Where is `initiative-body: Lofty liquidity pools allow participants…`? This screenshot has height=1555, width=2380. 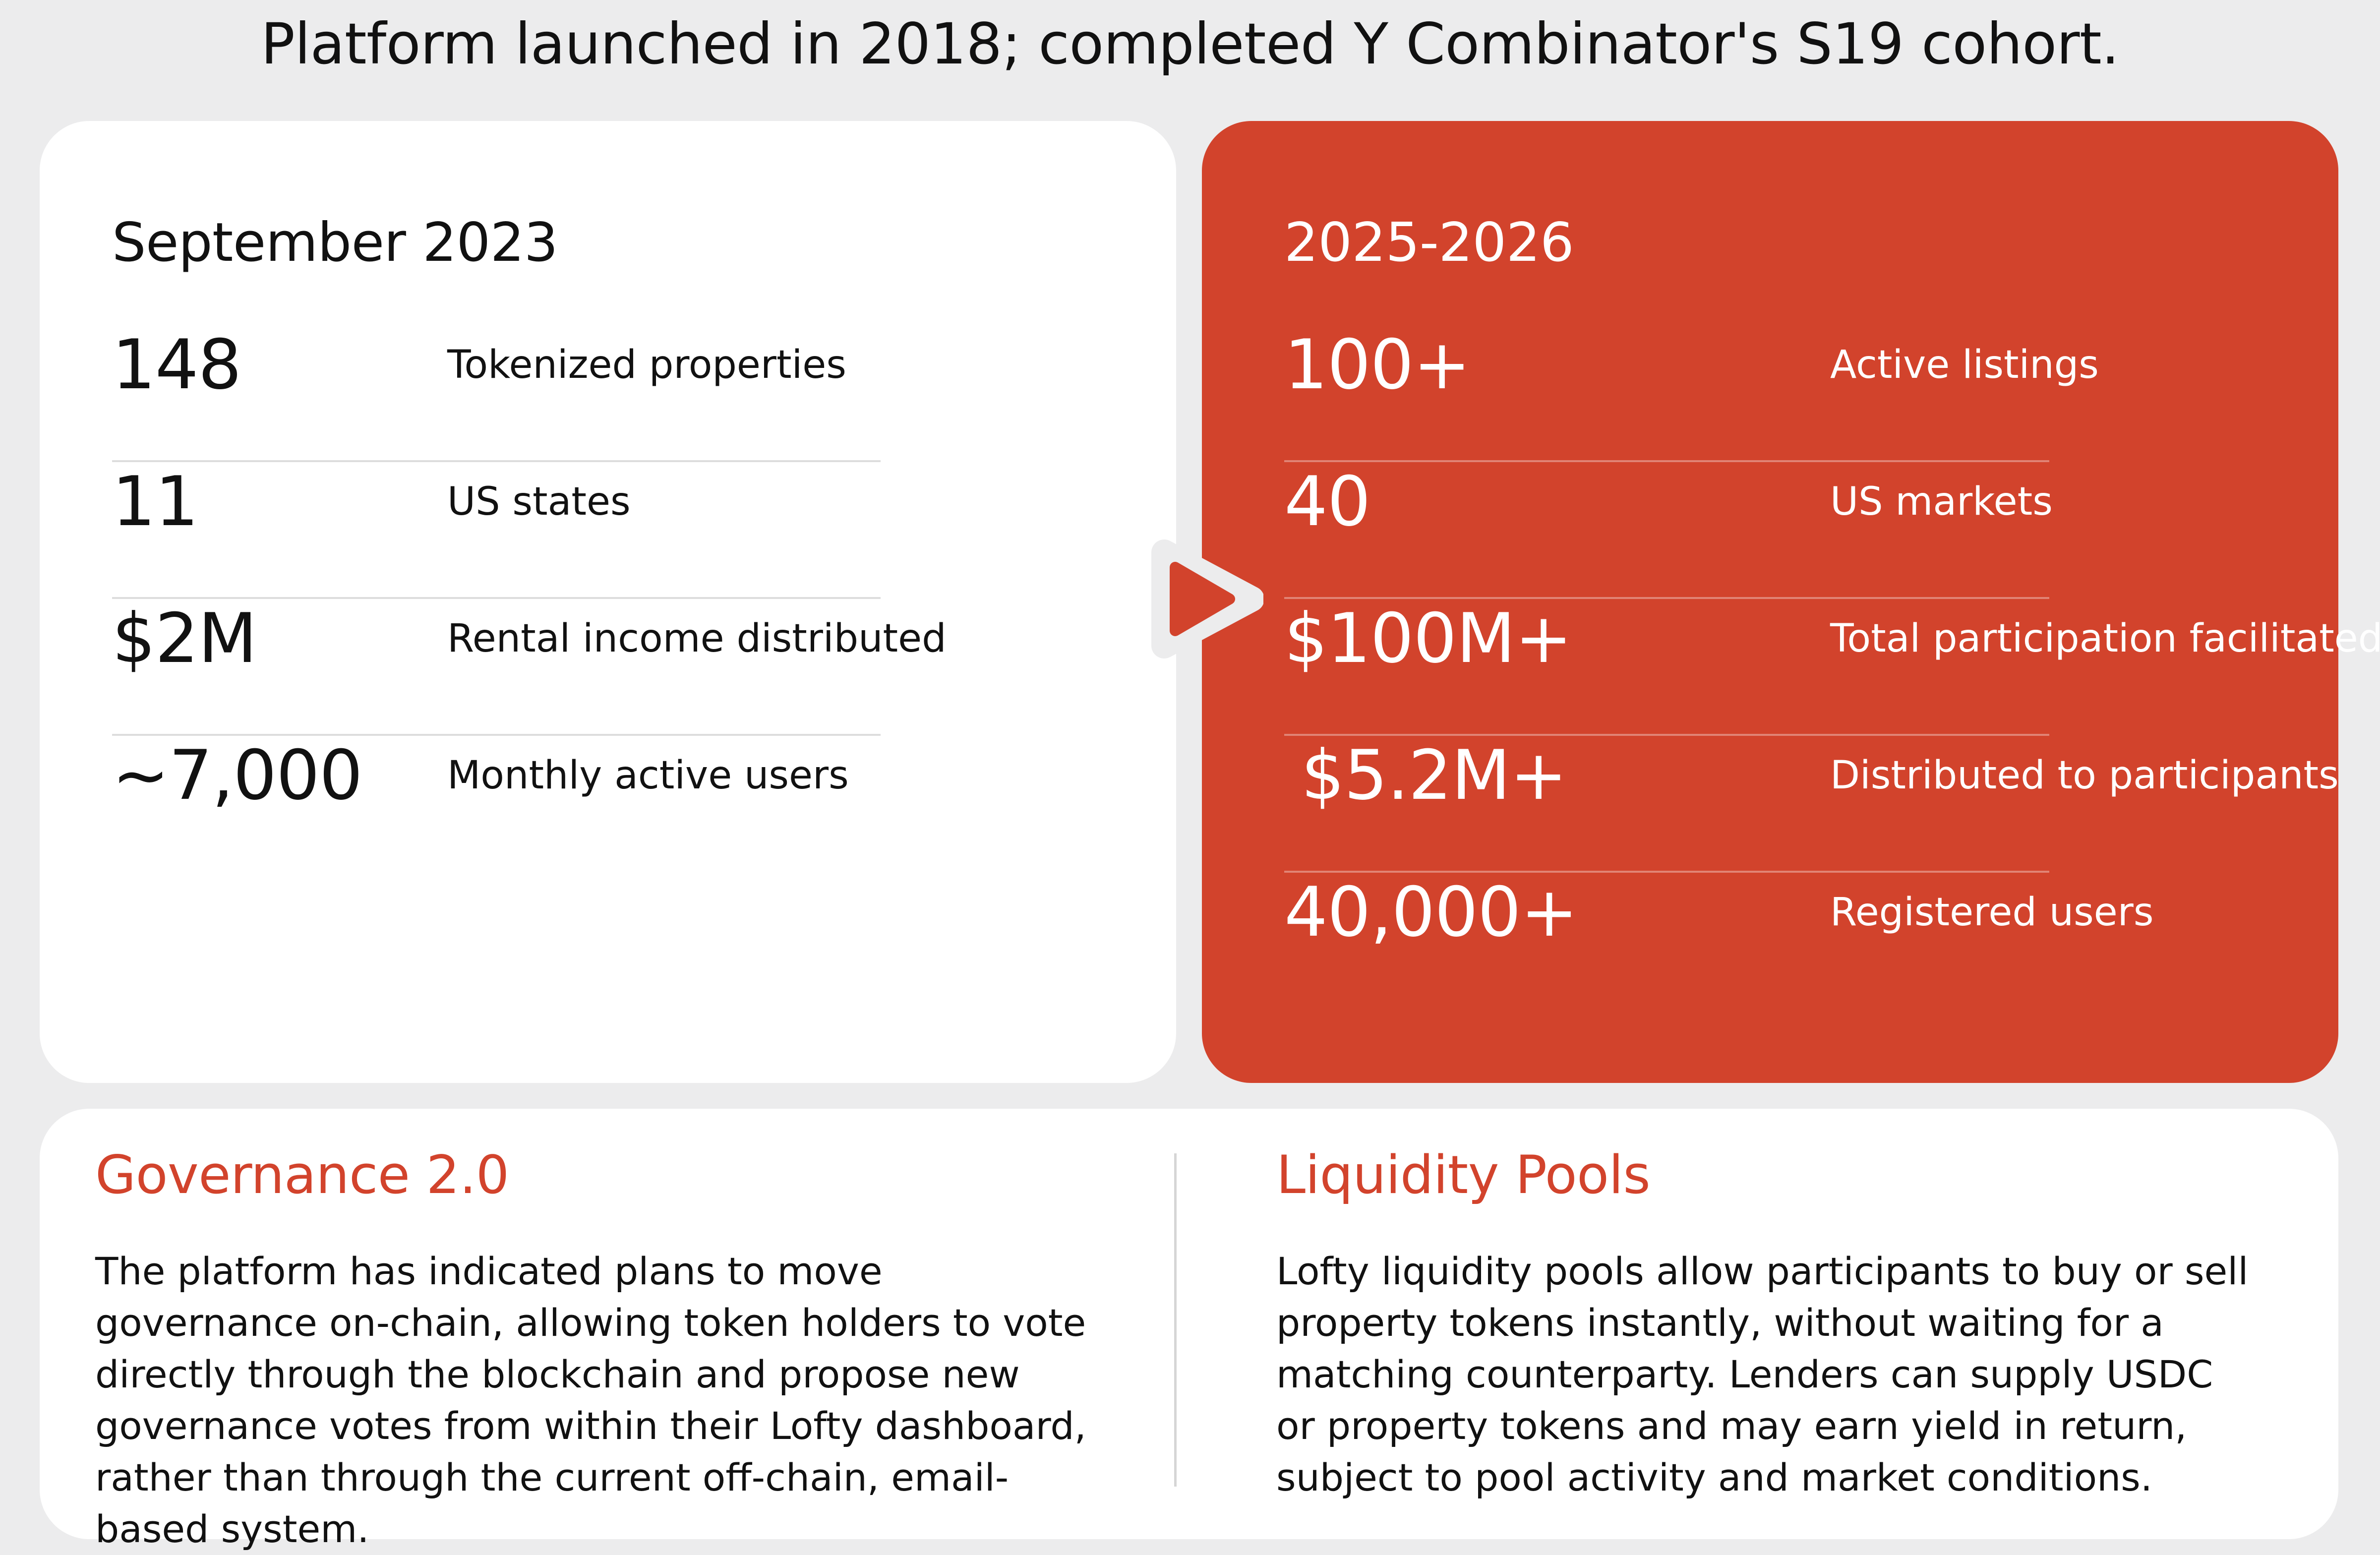 initiative-body: Lofty liquidity pools allow participants… is located at coordinates (1762, 1374).